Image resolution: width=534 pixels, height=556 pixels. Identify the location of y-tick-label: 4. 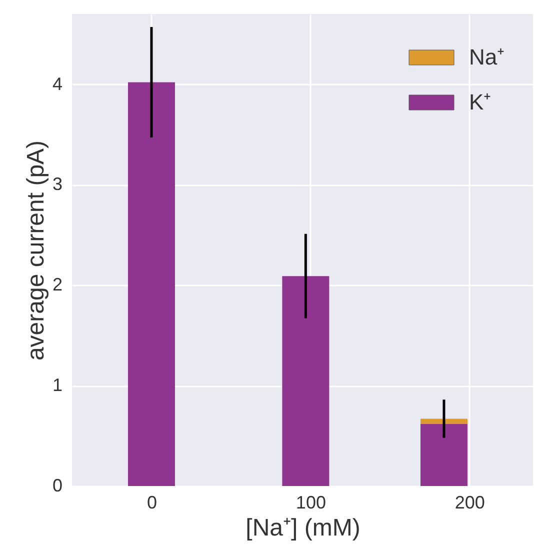
(57, 84).